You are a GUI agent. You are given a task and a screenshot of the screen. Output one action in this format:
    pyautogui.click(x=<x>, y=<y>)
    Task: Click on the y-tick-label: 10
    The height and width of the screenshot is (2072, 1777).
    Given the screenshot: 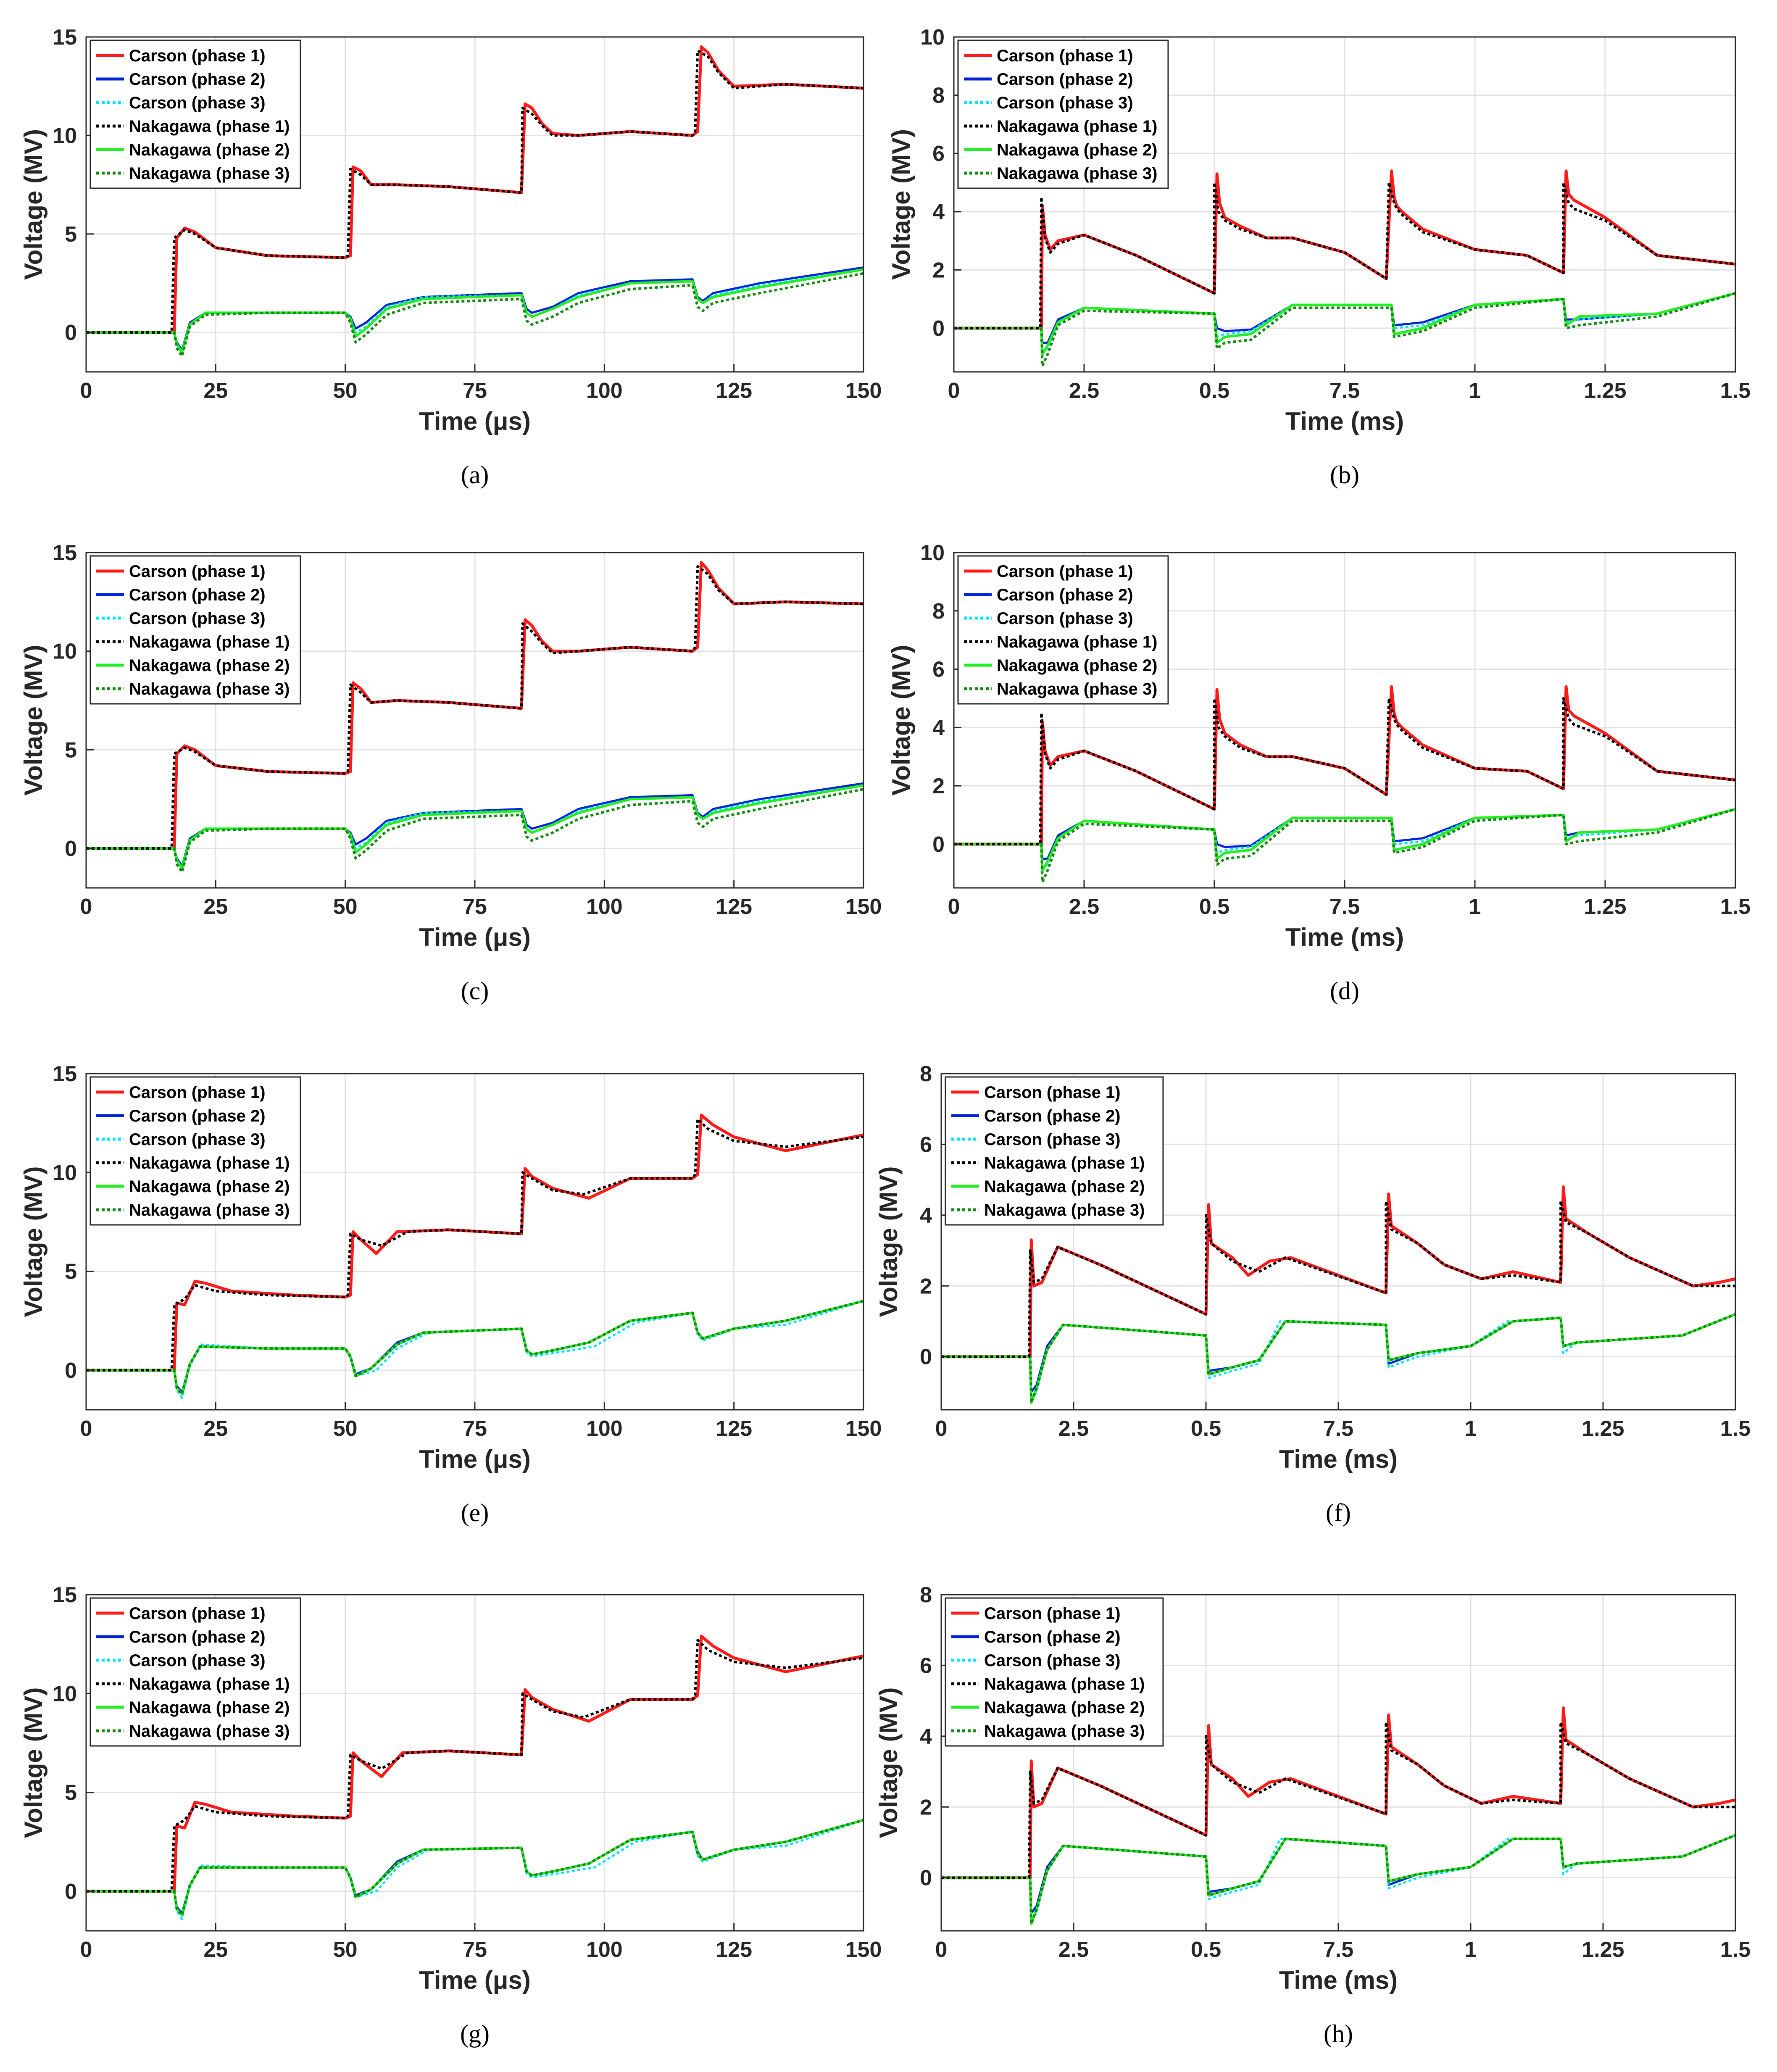 What is the action you would take?
    pyautogui.click(x=65, y=652)
    